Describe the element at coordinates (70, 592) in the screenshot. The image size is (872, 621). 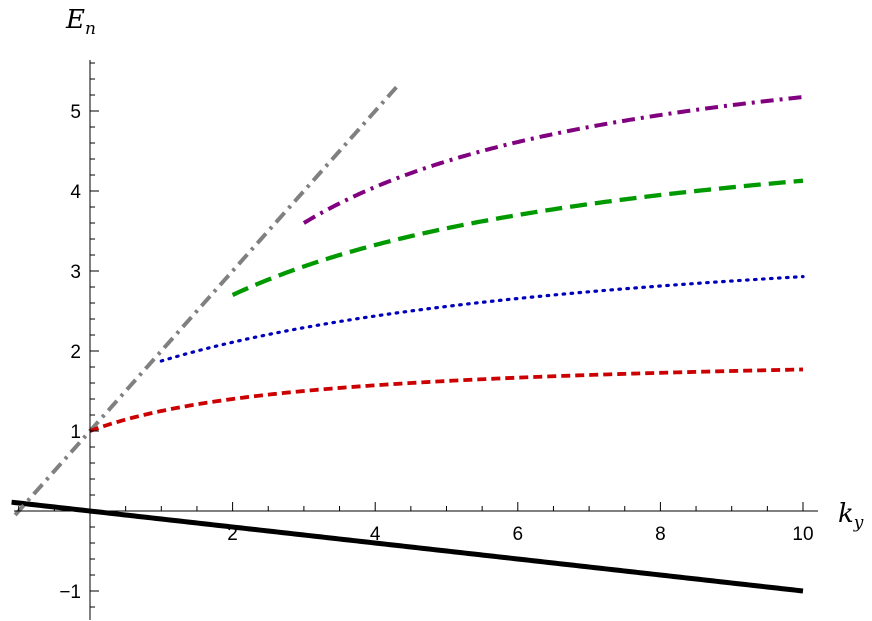
I see `y-tick-label: −1` at that location.